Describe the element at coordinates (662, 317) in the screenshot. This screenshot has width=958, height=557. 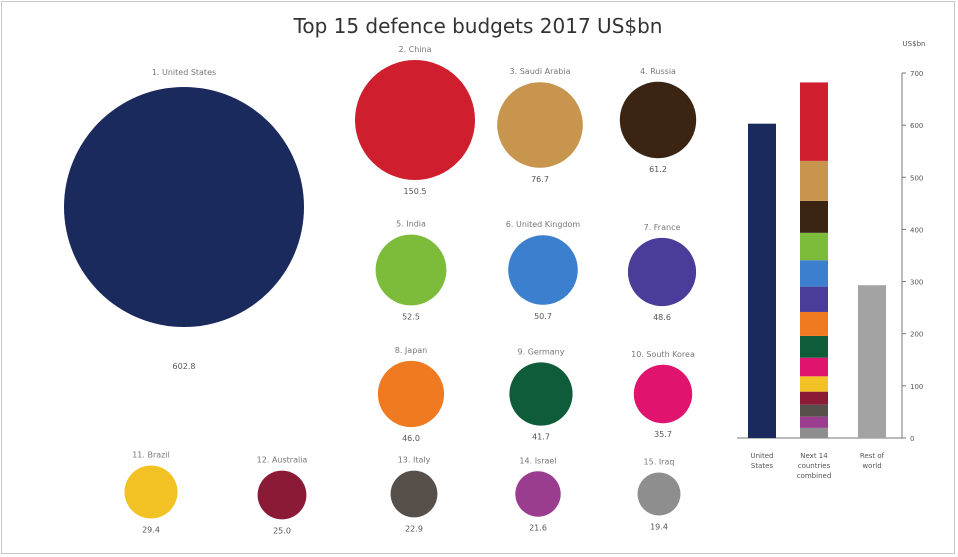
I see `bubble-value-7: 48.6` at that location.